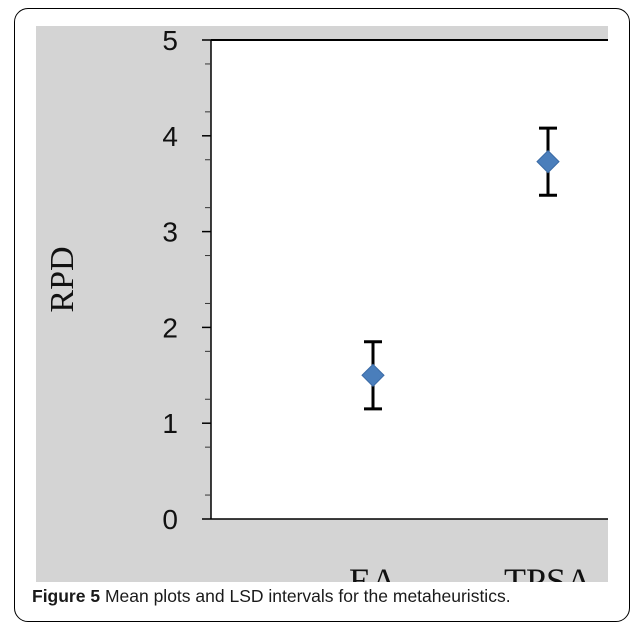 Image resolution: width=632 pixels, height=625 pixels. I want to click on mean-marker-tpsa, so click(548, 161).